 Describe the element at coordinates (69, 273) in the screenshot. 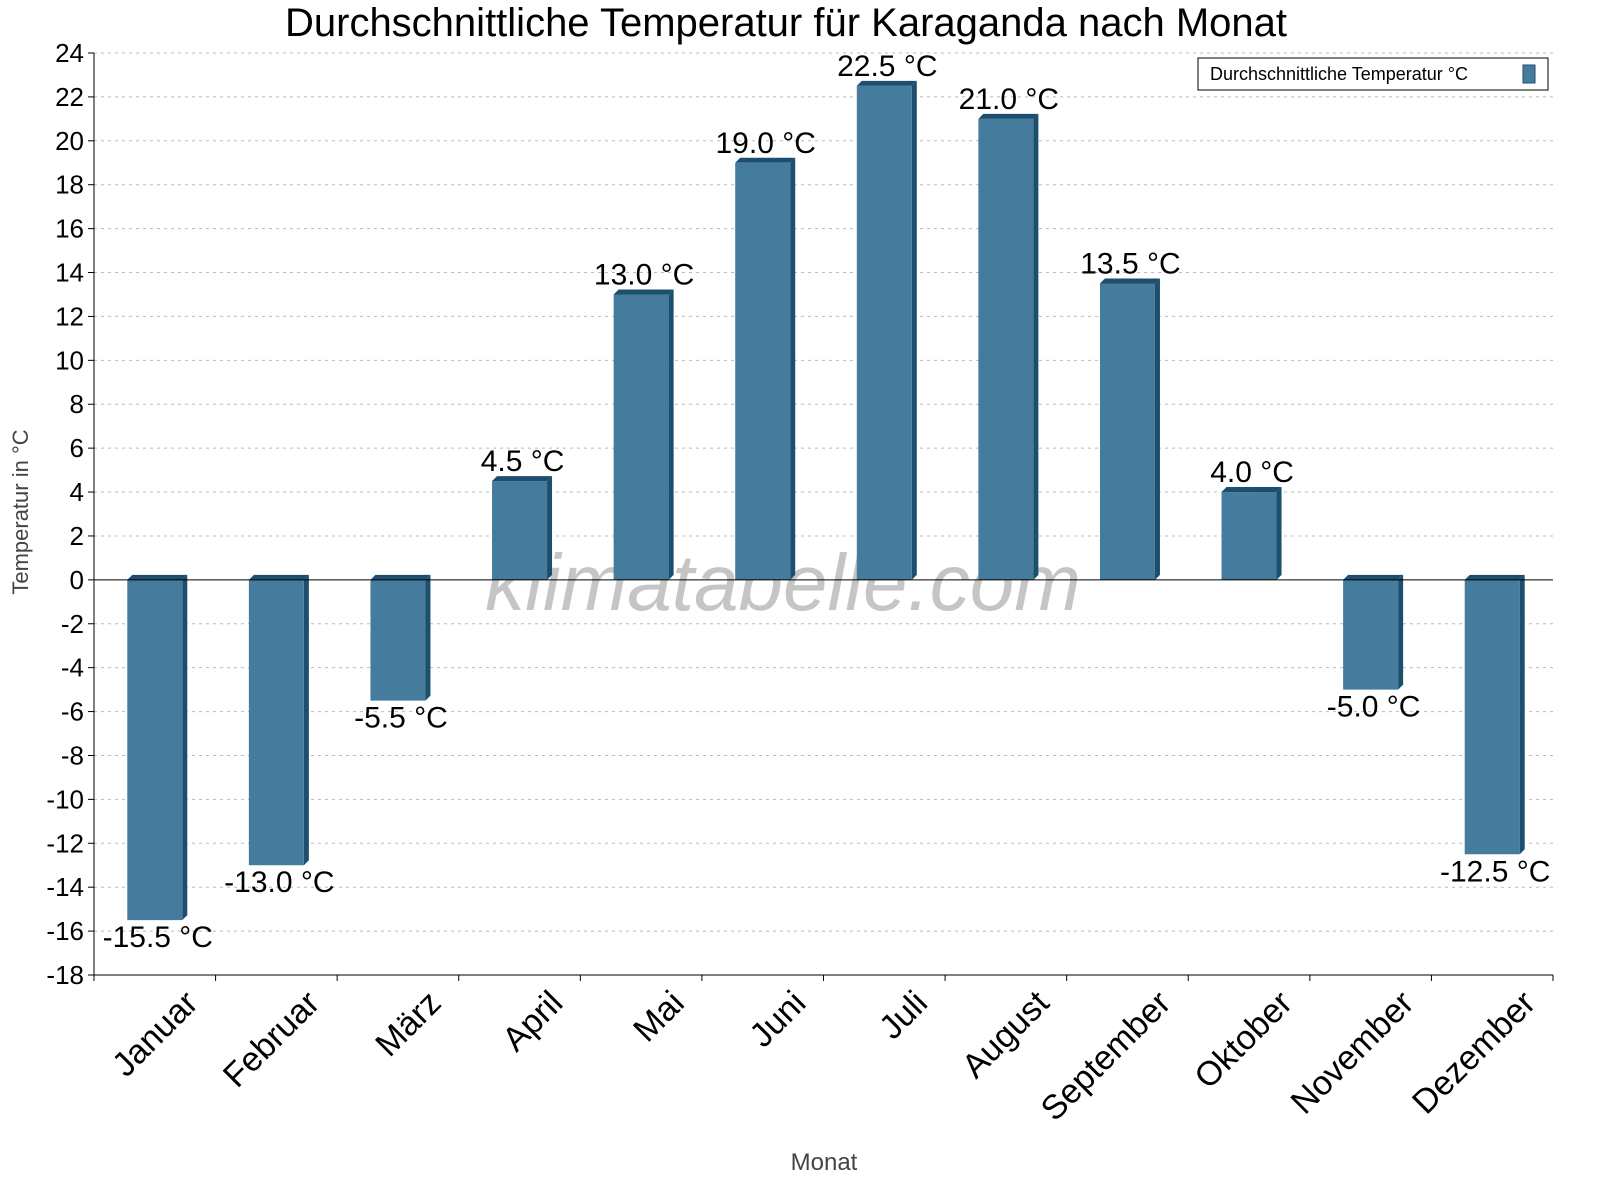

I see `y-tick-label: 14` at that location.